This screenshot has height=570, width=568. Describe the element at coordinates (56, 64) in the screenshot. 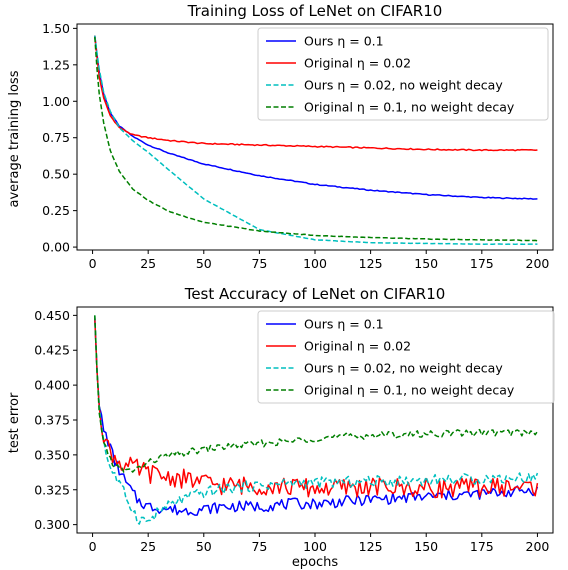

I see `y-tick-label: 1.25` at that location.